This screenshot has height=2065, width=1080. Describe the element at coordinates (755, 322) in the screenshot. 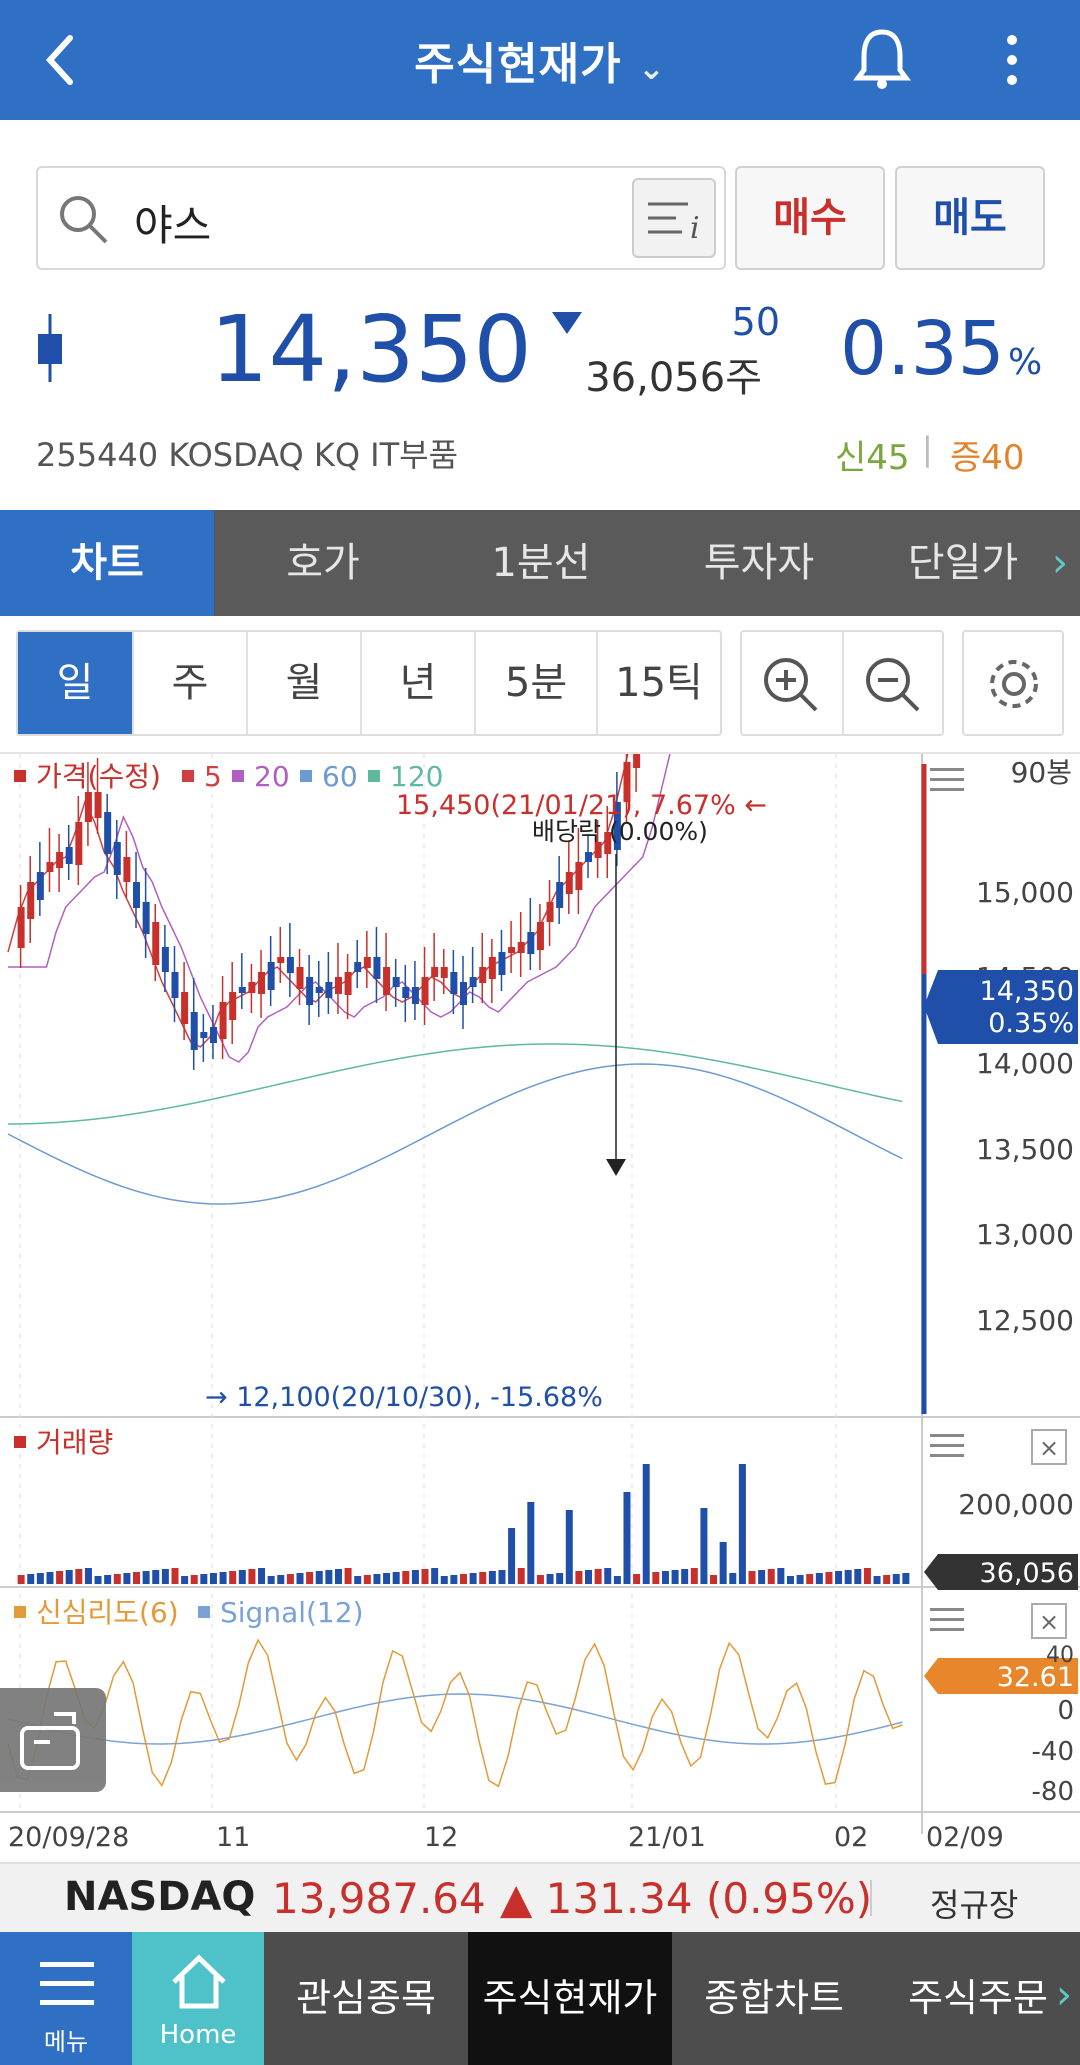

I see `price-change: 50` at that location.